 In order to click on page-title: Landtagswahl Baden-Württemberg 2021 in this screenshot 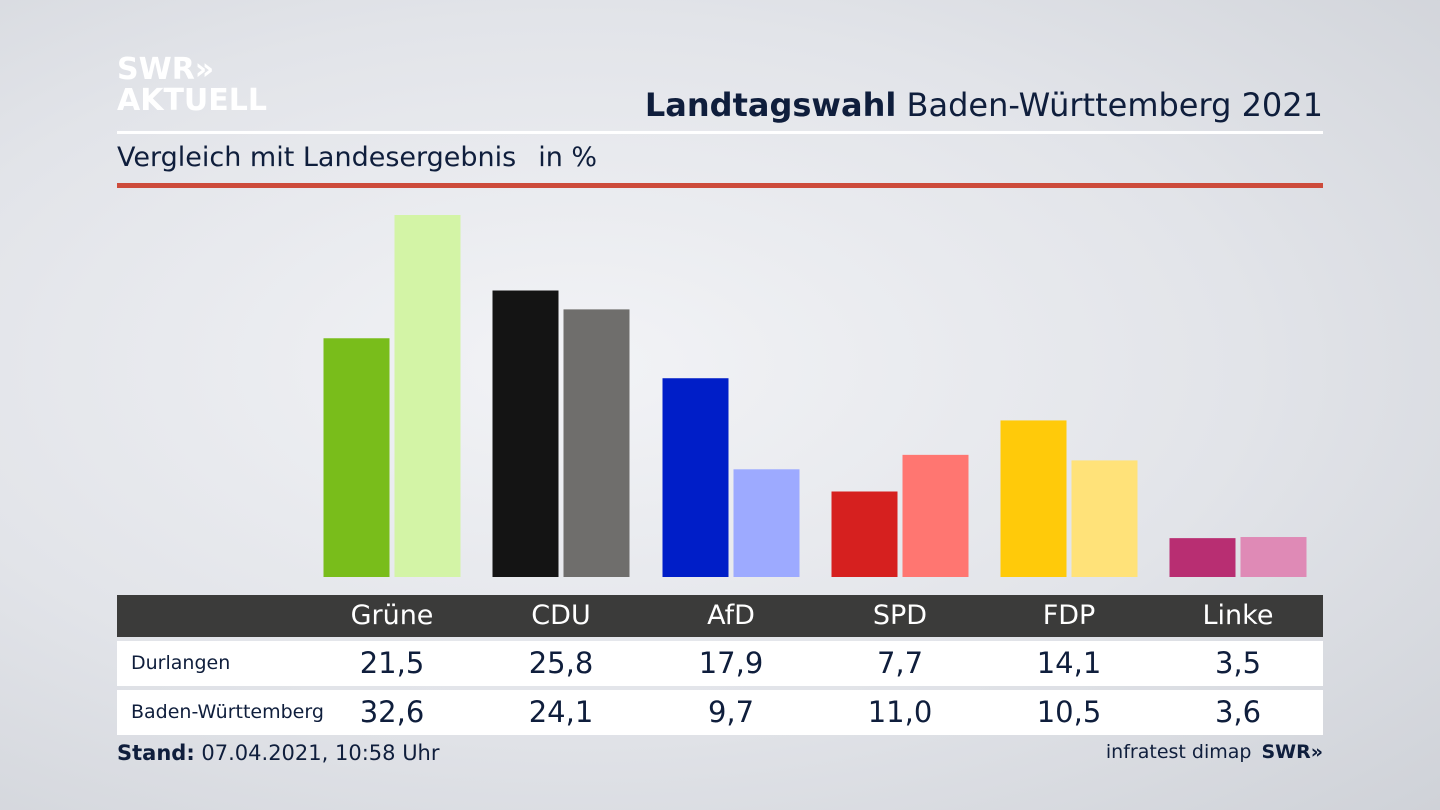, I will do `click(984, 105)`.